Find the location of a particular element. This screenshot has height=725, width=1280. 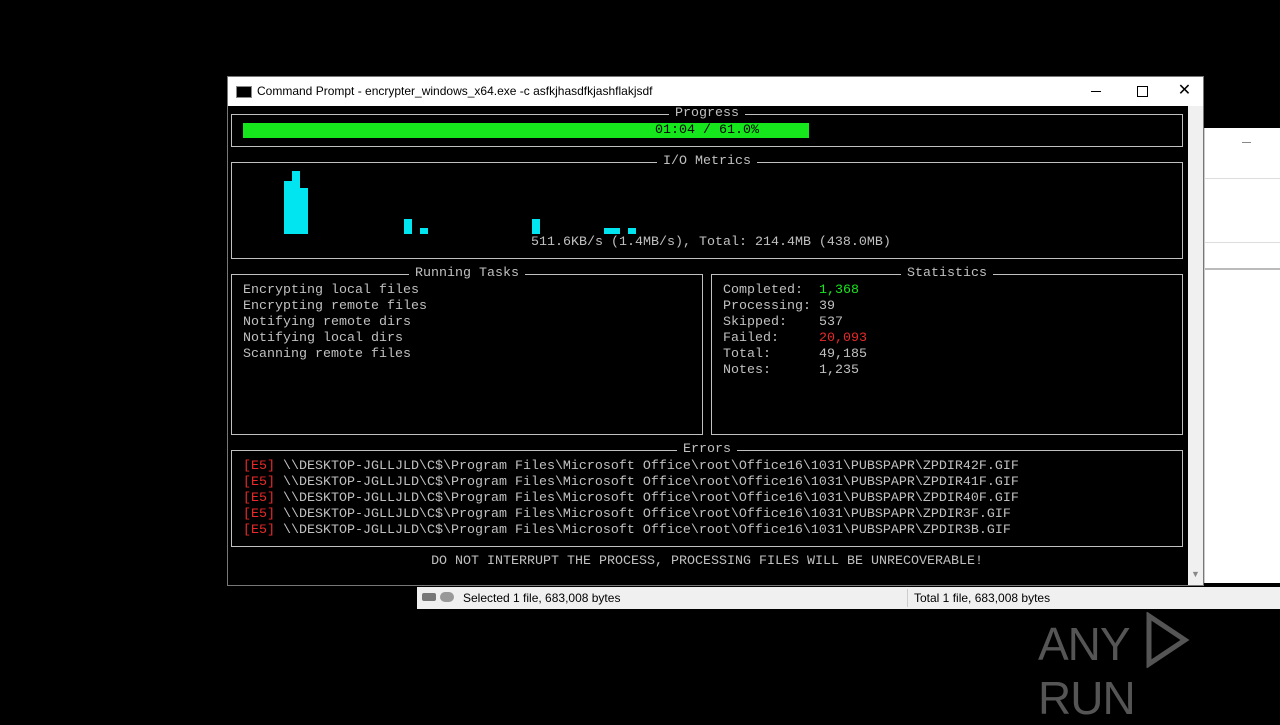

watermark-logo is located at coordinates (1168, 640).